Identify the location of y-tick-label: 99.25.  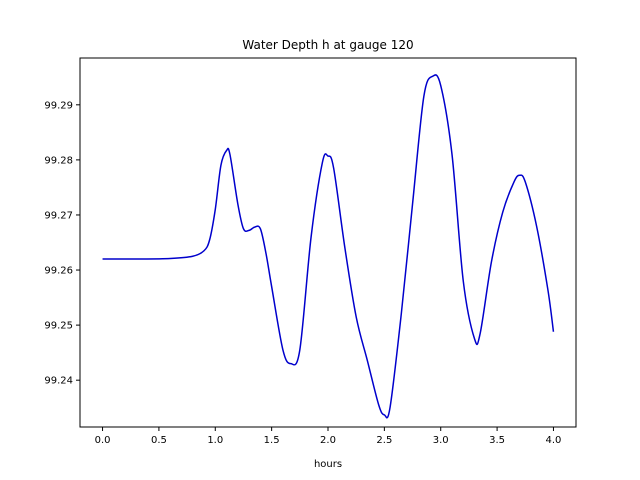
(58, 326).